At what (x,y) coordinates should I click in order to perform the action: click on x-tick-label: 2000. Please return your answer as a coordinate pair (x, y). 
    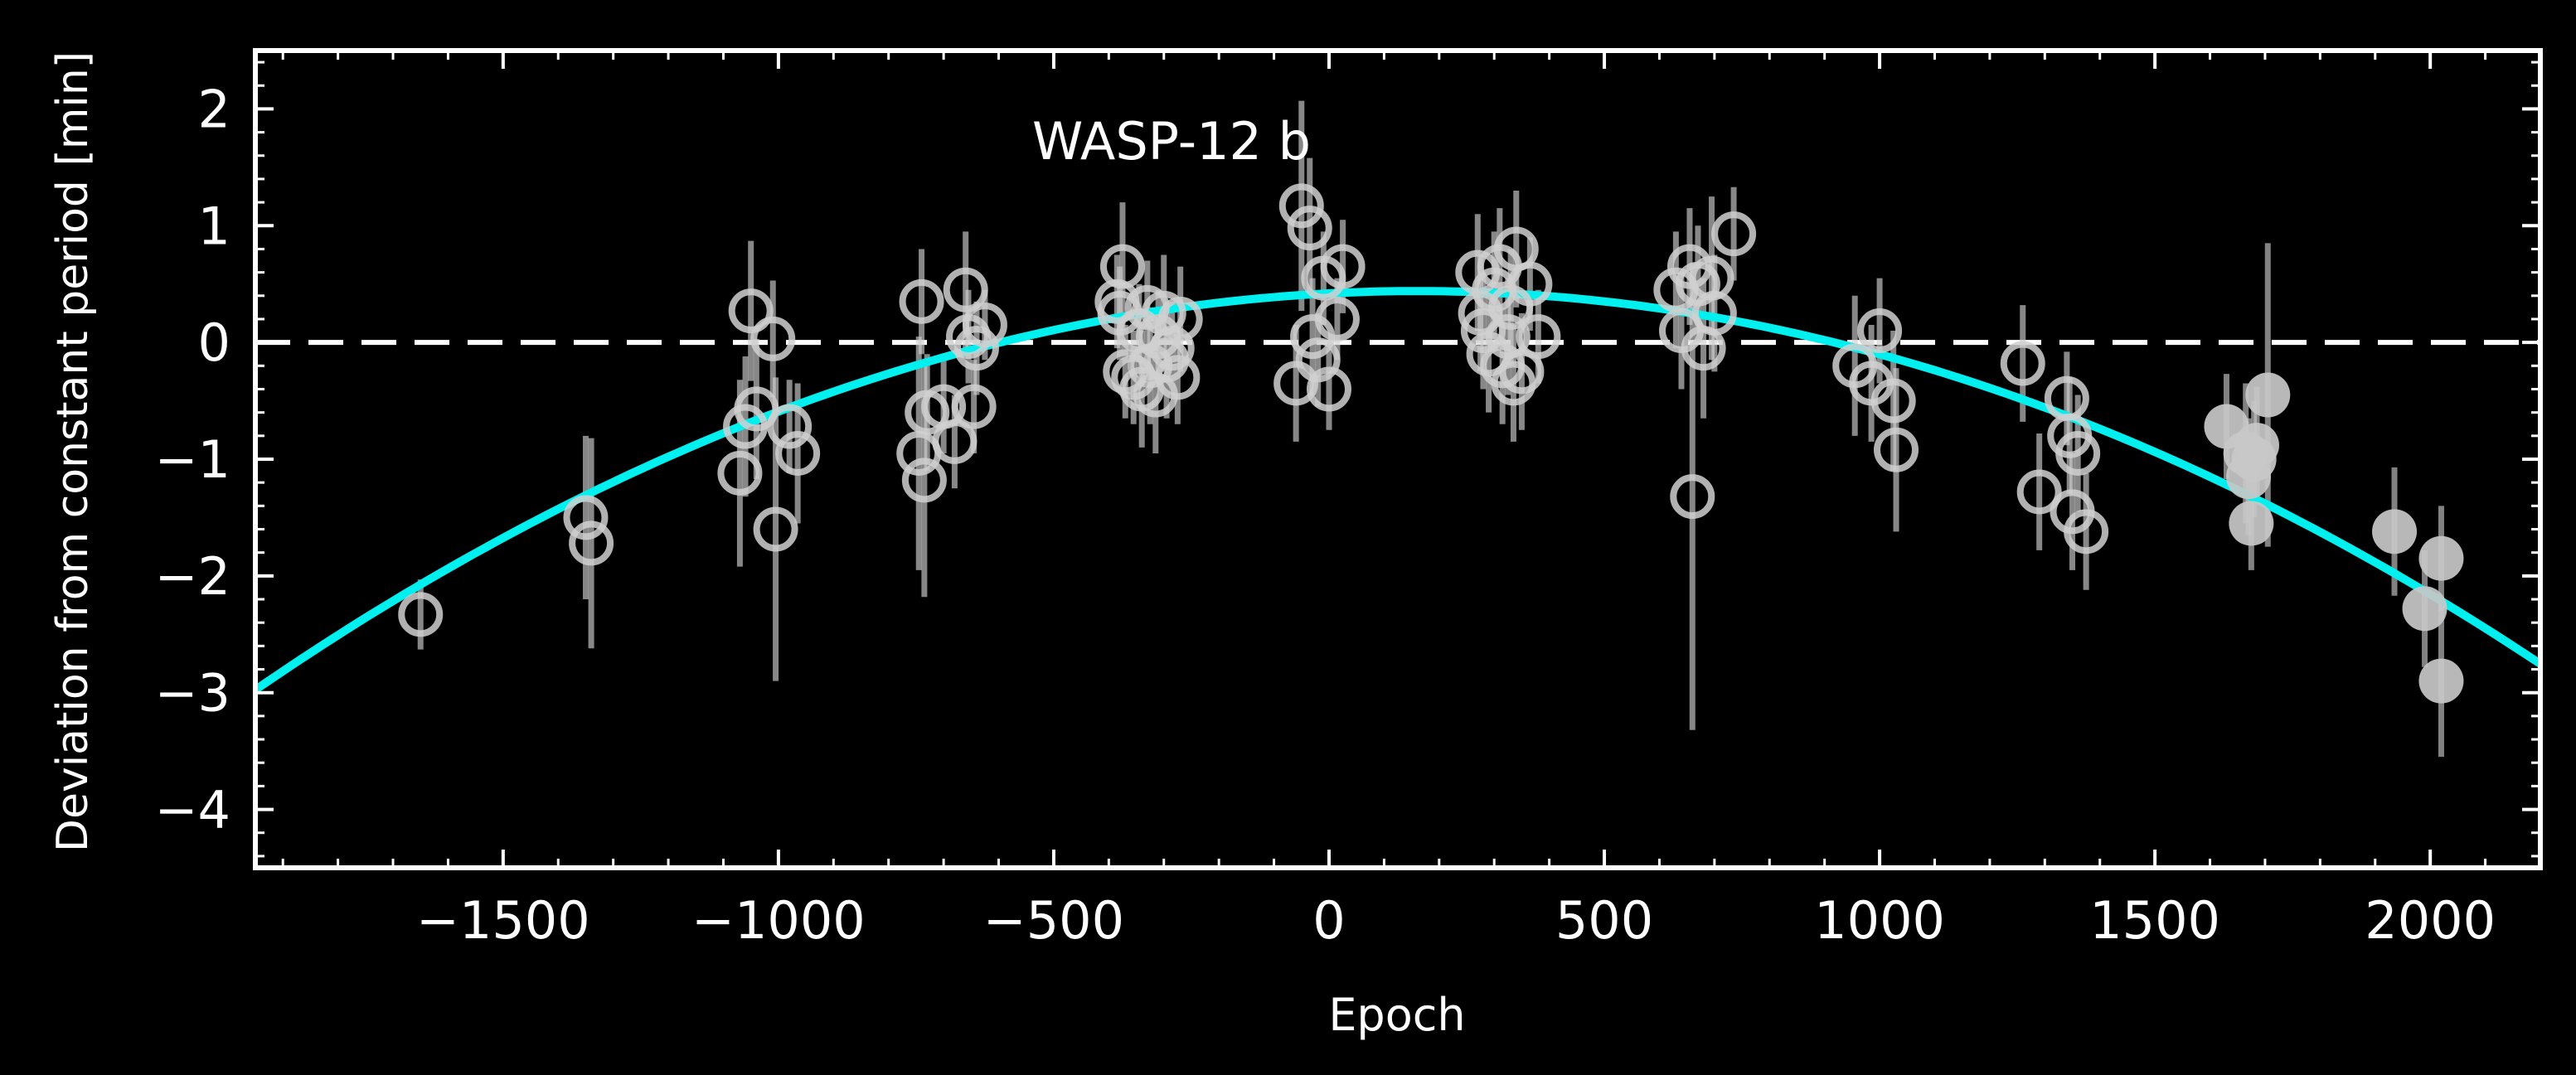
    Looking at the image, I should click on (2430, 920).